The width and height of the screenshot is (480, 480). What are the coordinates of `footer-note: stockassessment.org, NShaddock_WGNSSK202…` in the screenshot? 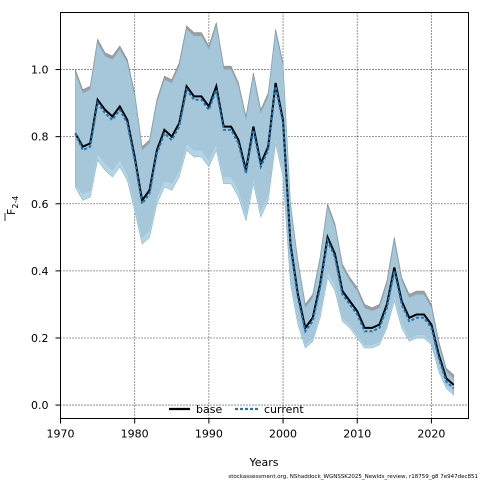 It's located at (353, 477).